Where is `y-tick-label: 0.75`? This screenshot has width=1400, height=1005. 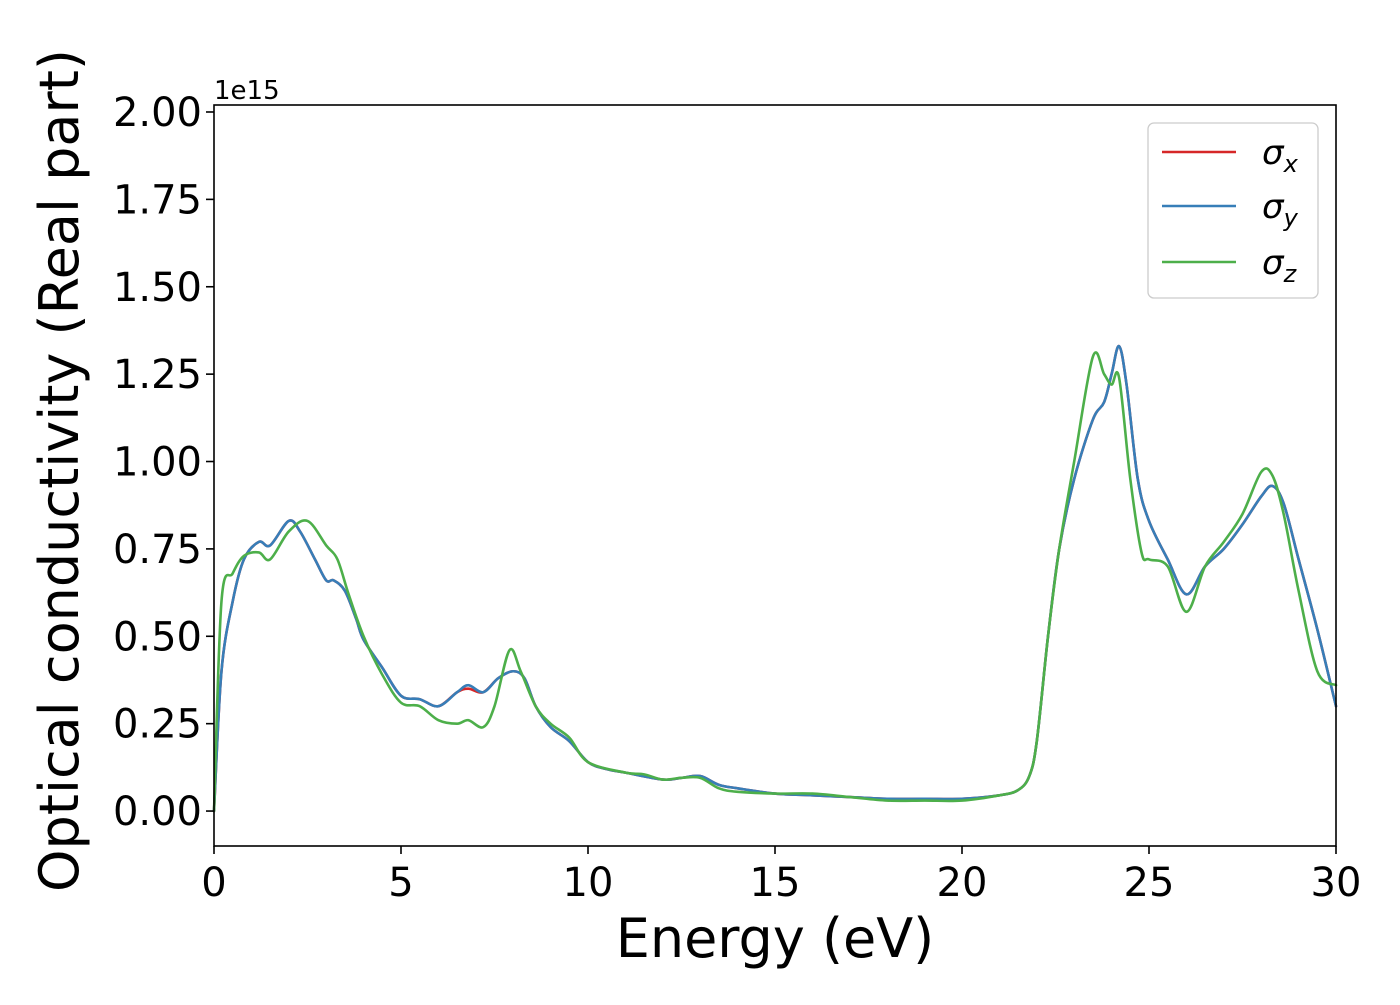 y-tick-label: 0.75 is located at coordinates (157, 550).